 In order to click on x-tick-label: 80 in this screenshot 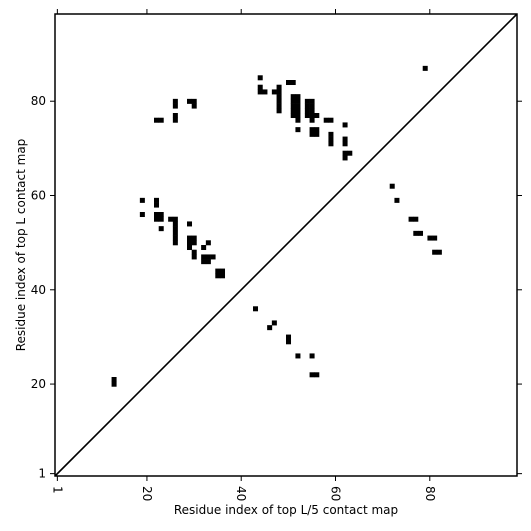, I will do `click(430, 493)`.